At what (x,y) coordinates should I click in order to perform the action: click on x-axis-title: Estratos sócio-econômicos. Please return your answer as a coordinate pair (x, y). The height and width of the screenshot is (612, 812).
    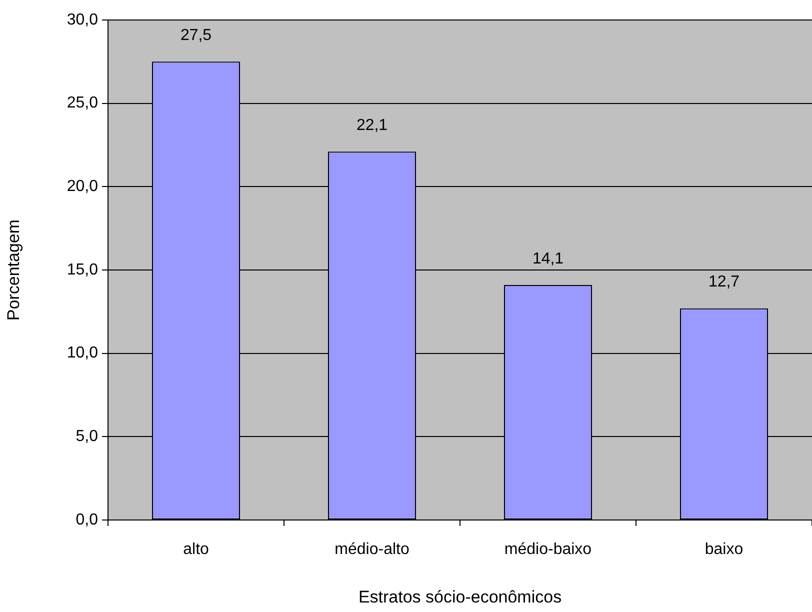
    Looking at the image, I should click on (460, 596).